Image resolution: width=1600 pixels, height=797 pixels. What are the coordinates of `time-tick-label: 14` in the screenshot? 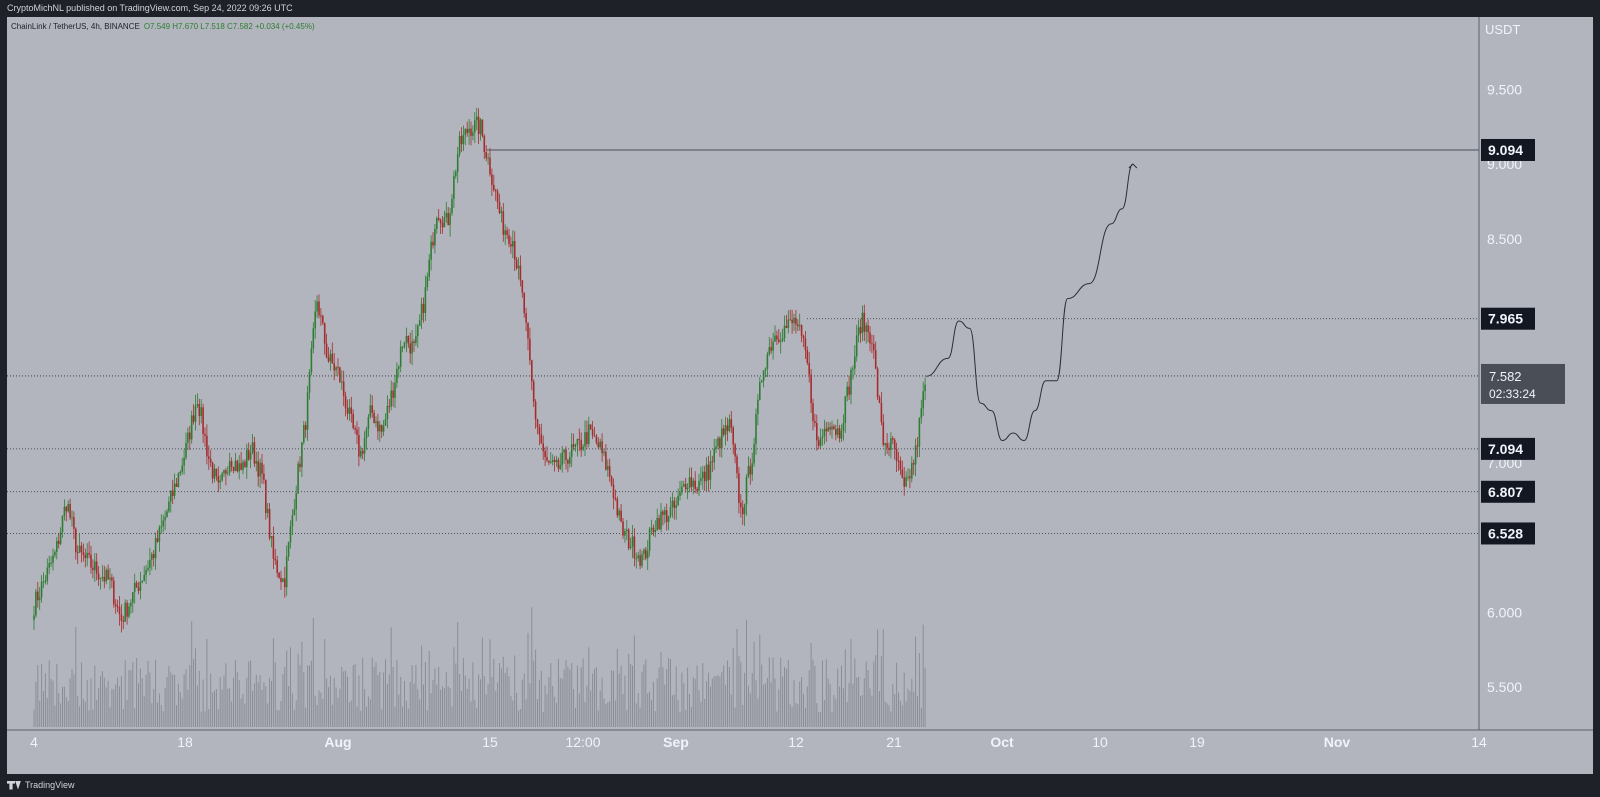 It's located at (1479, 742).